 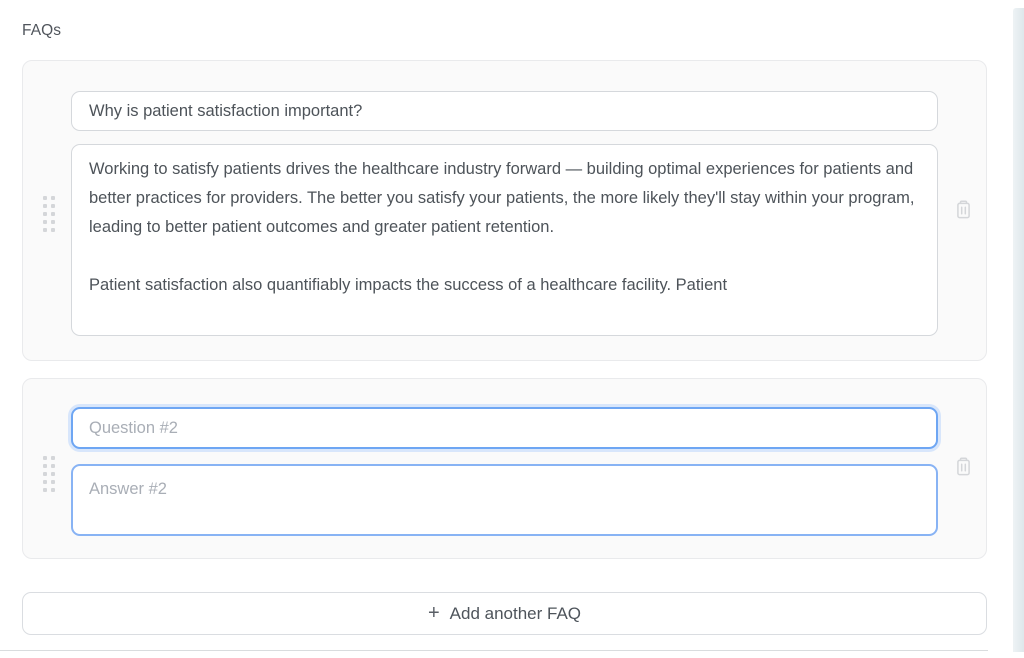 What do you see at coordinates (494, 650) in the screenshot?
I see `section-bottom-divider` at bounding box center [494, 650].